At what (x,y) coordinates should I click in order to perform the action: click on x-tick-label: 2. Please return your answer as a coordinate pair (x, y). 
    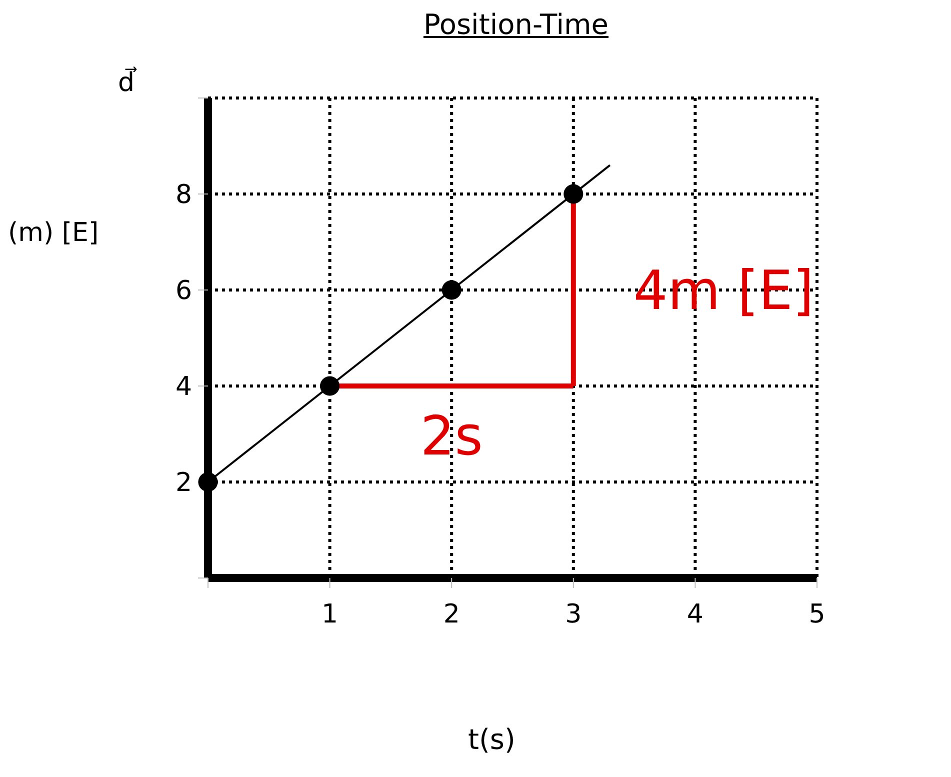
    Looking at the image, I should click on (451, 614).